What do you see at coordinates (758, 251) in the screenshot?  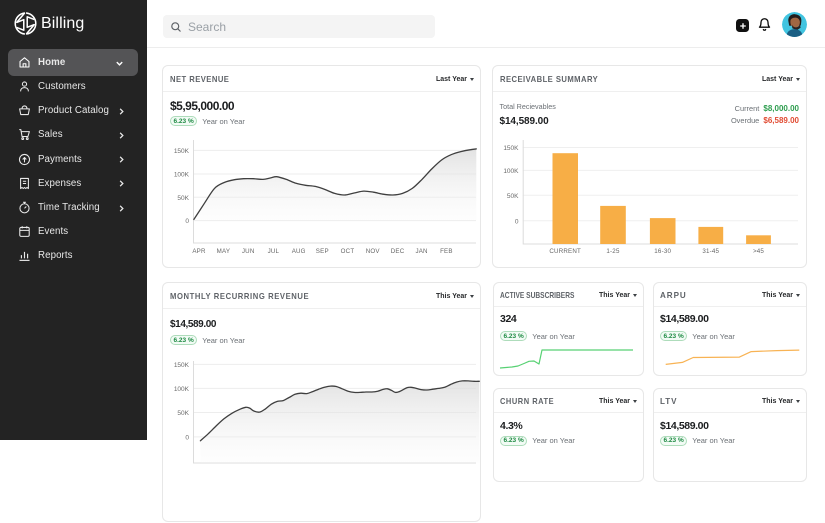 I see `svg-text: >45` at bounding box center [758, 251].